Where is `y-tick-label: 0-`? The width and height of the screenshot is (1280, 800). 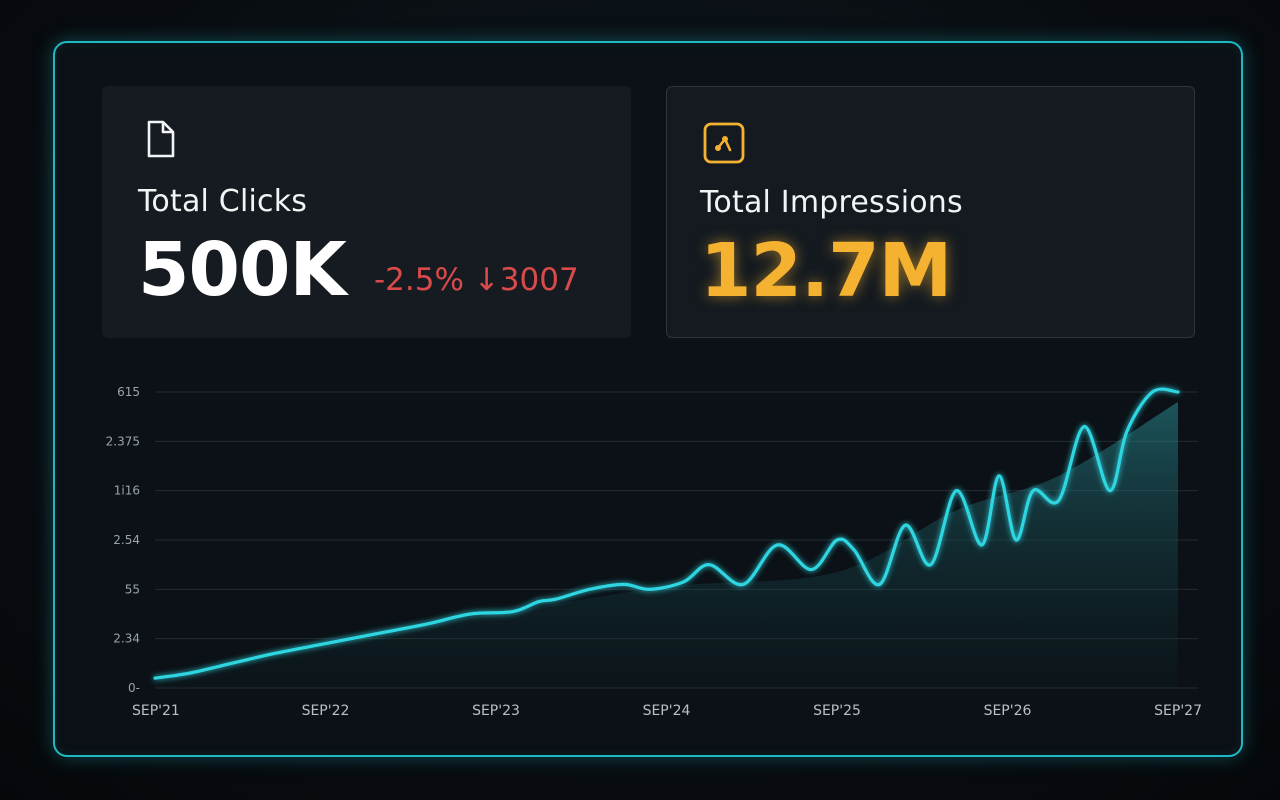
y-tick-label: 0- is located at coordinates (134, 688).